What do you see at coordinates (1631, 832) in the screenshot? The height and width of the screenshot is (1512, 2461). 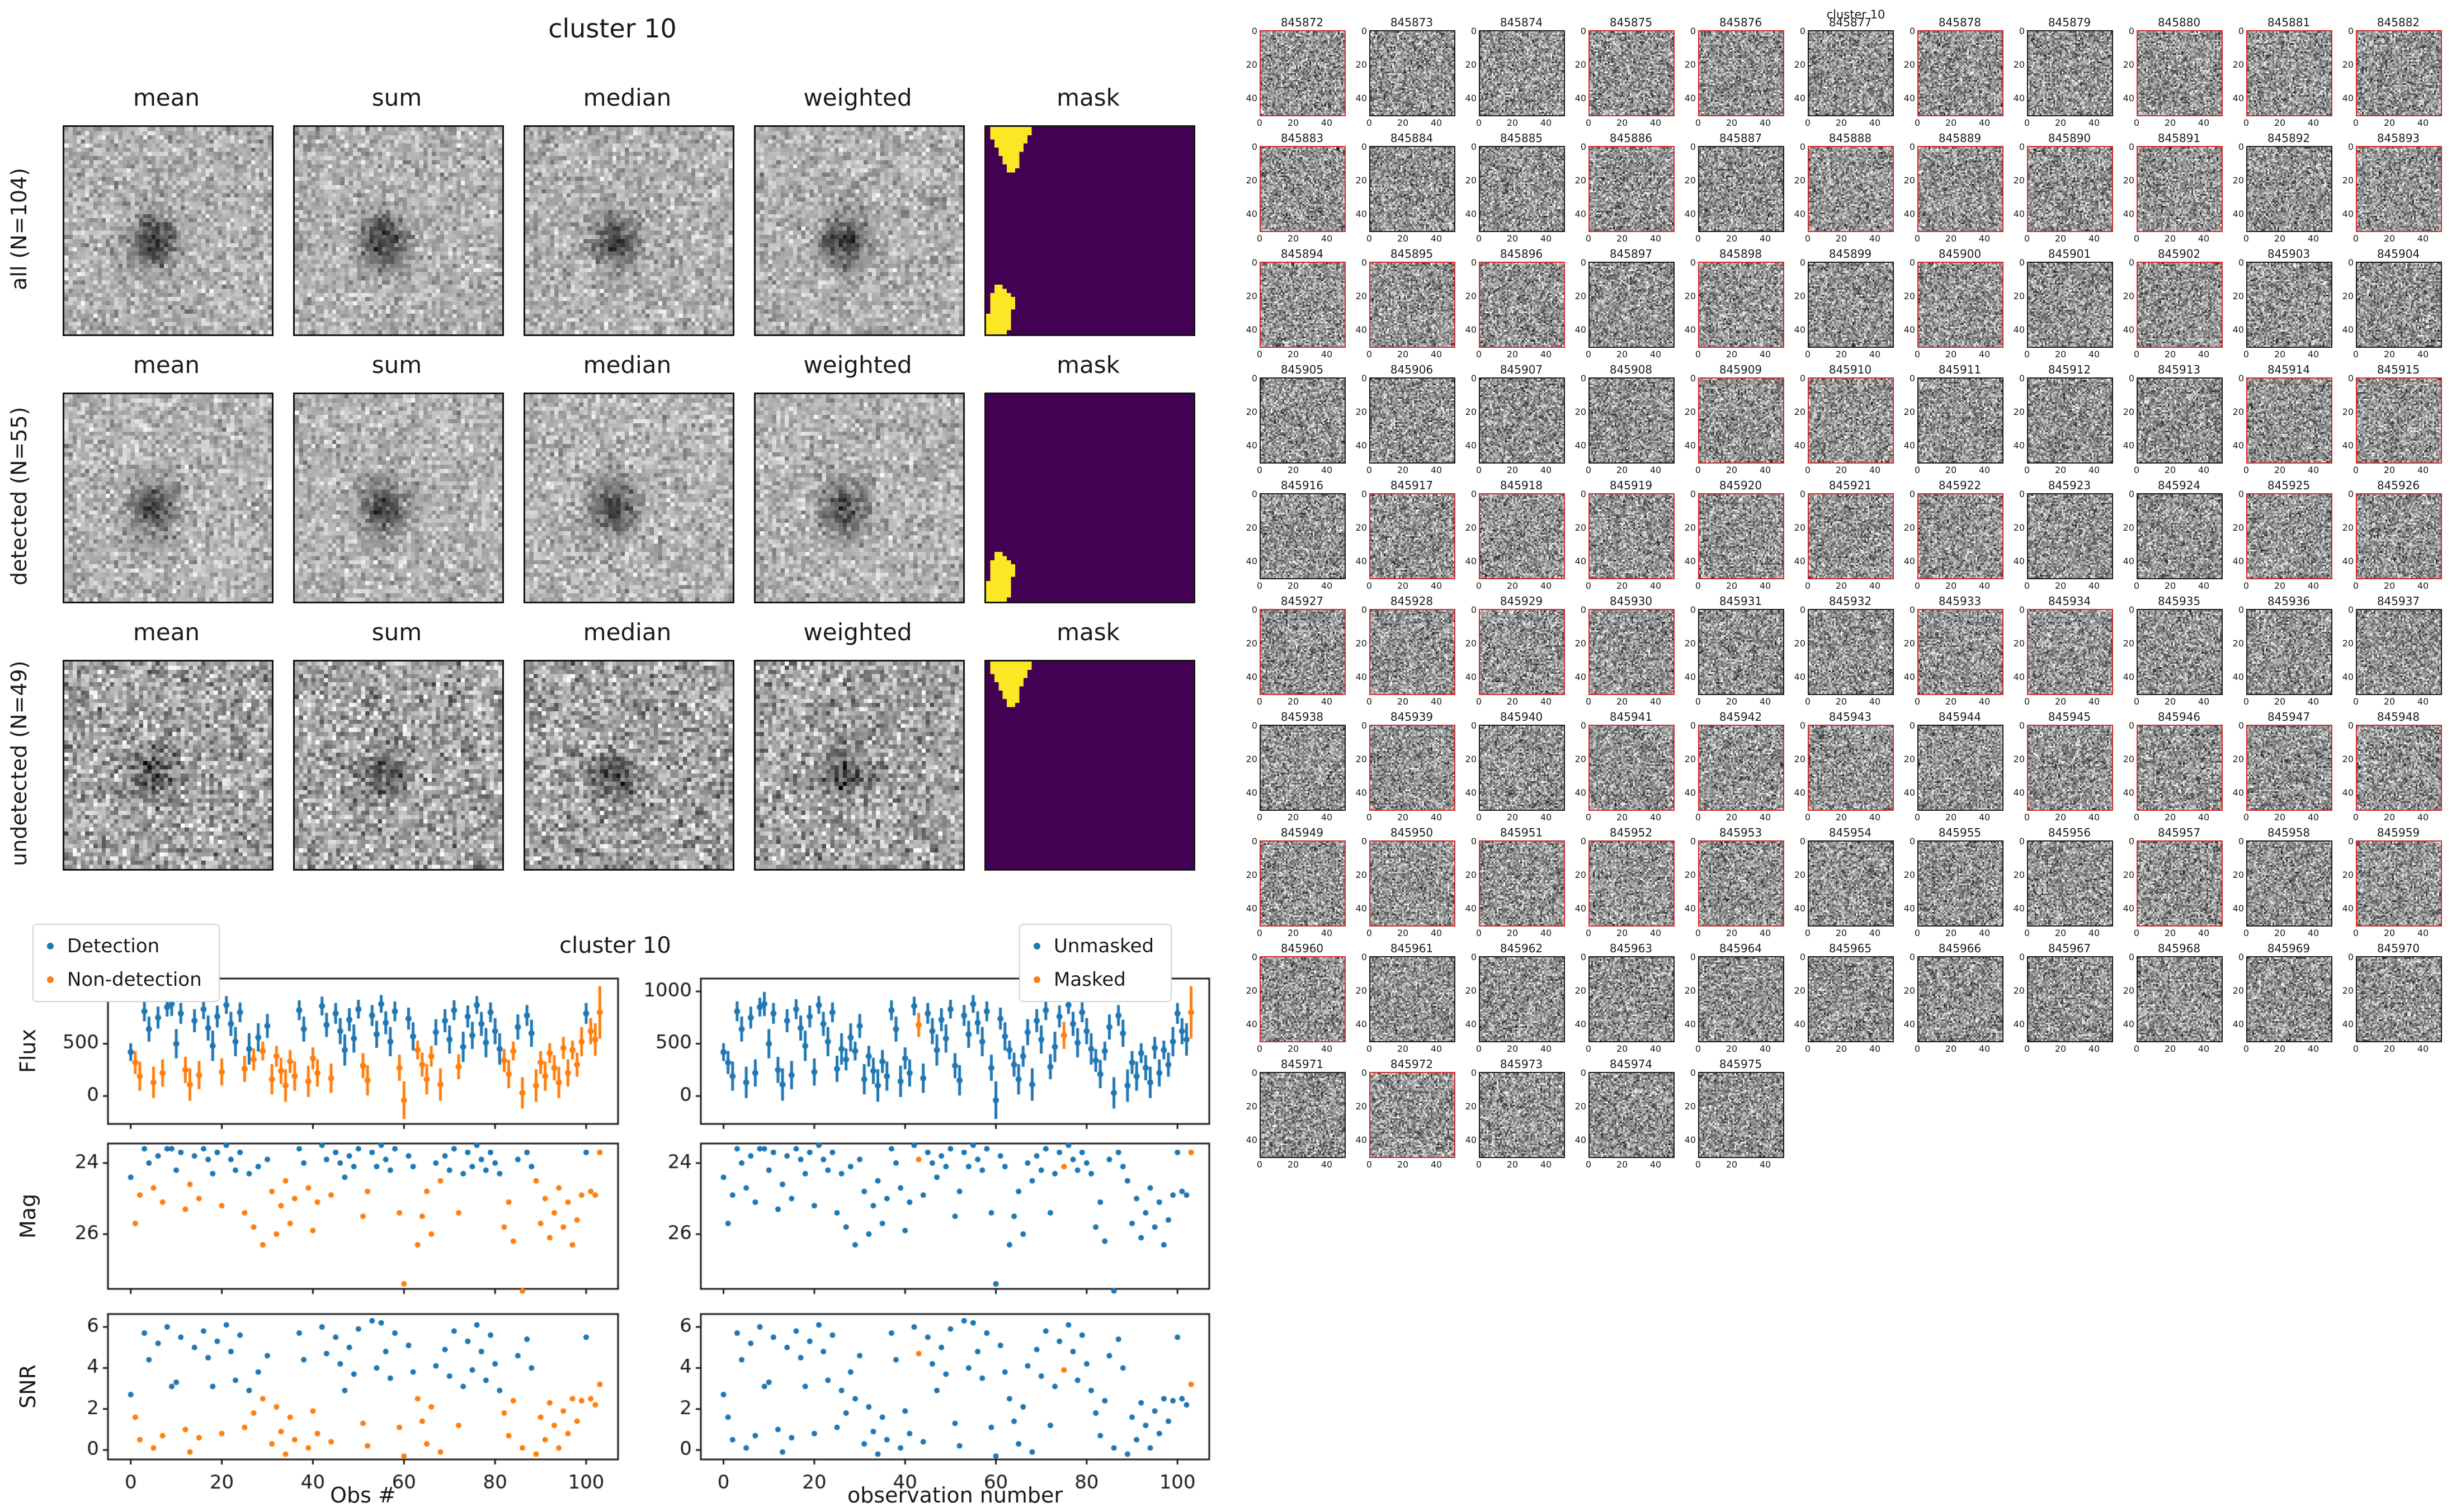 I see `cutout-title: 845952` at bounding box center [1631, 832].